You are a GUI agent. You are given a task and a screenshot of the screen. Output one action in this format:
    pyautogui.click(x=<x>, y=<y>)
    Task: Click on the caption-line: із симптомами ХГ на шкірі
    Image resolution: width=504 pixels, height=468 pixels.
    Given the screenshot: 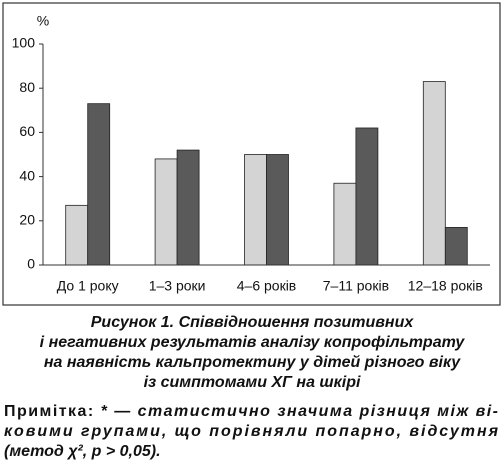 What is the action you would take?
    pyautogui.click(x=252, y=382)
    